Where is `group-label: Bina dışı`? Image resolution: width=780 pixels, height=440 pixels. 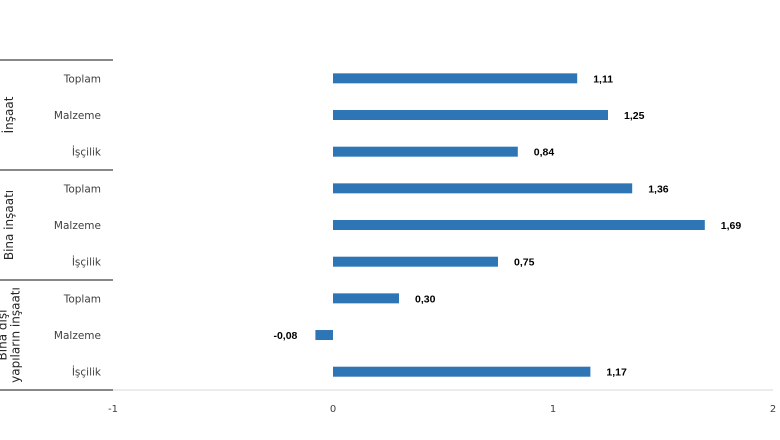 group-label: Bina dışı is located at coordinates (5, 335).